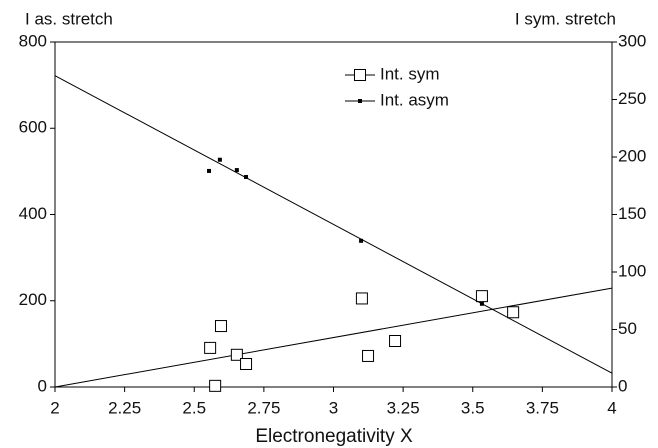 Image resolution: width=658 pixels, height=448 pixels. Describe the element at coordinates (410, 73) in the screenshot. I see `legend-label: Int. sym` at that location.